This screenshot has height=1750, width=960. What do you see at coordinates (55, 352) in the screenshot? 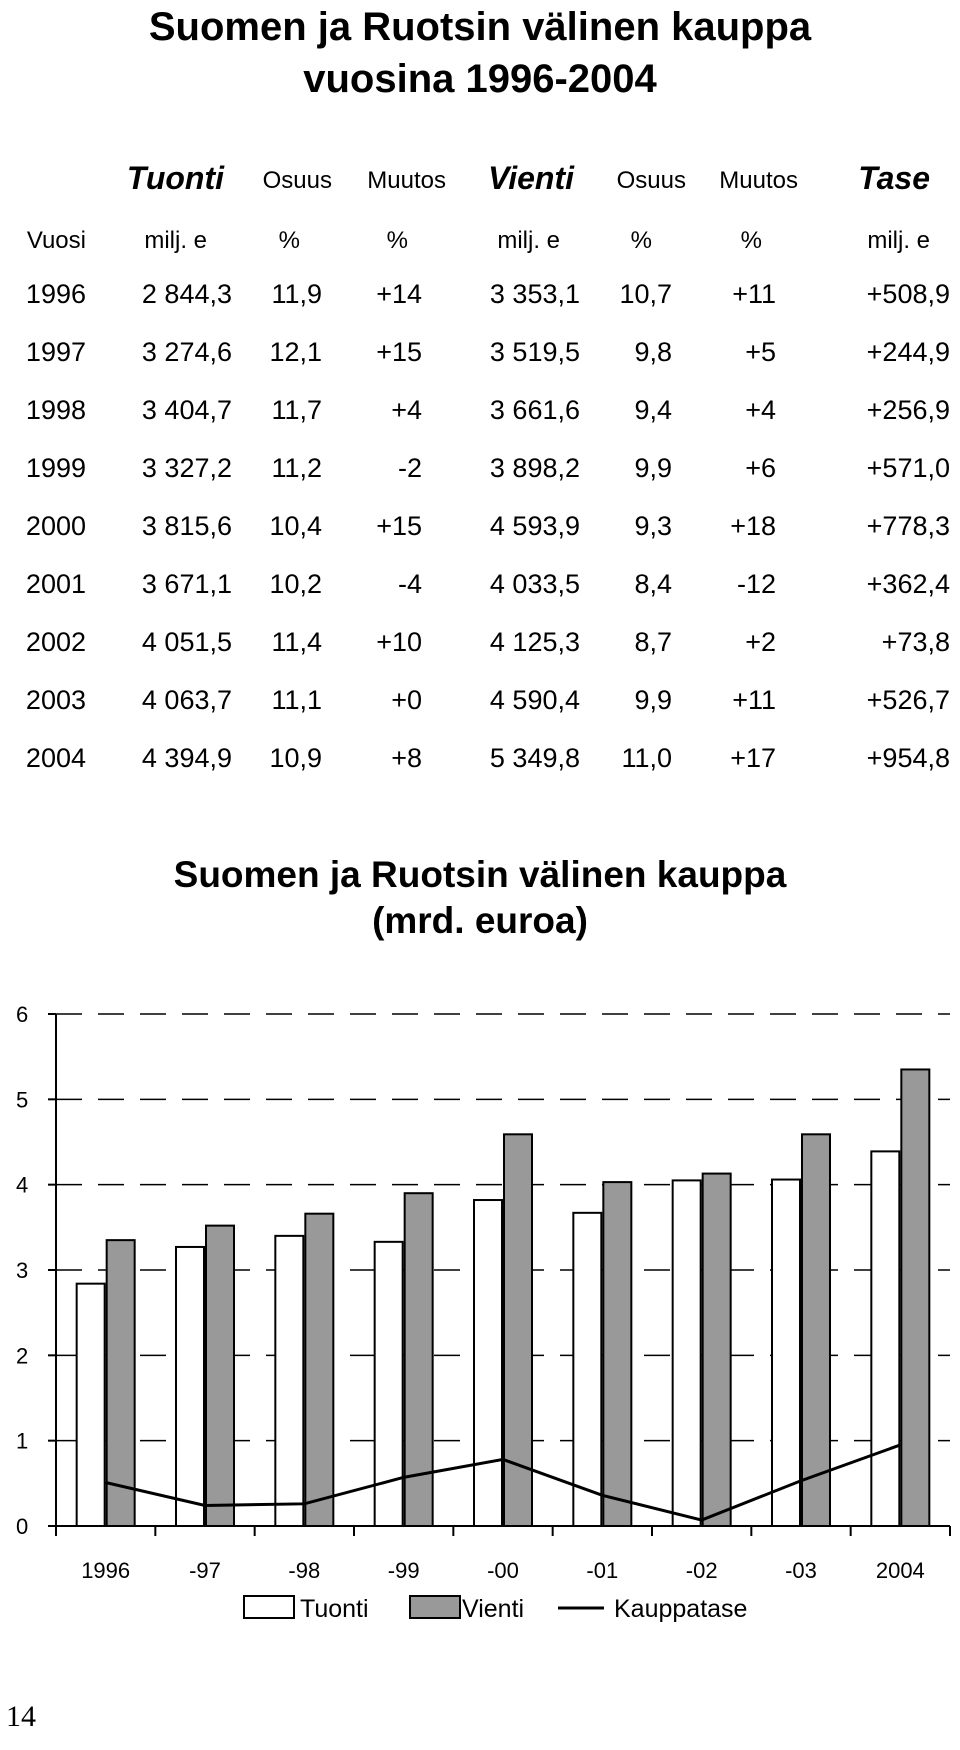
I see `table-cell: 1997` at bounding box center [55, 352].